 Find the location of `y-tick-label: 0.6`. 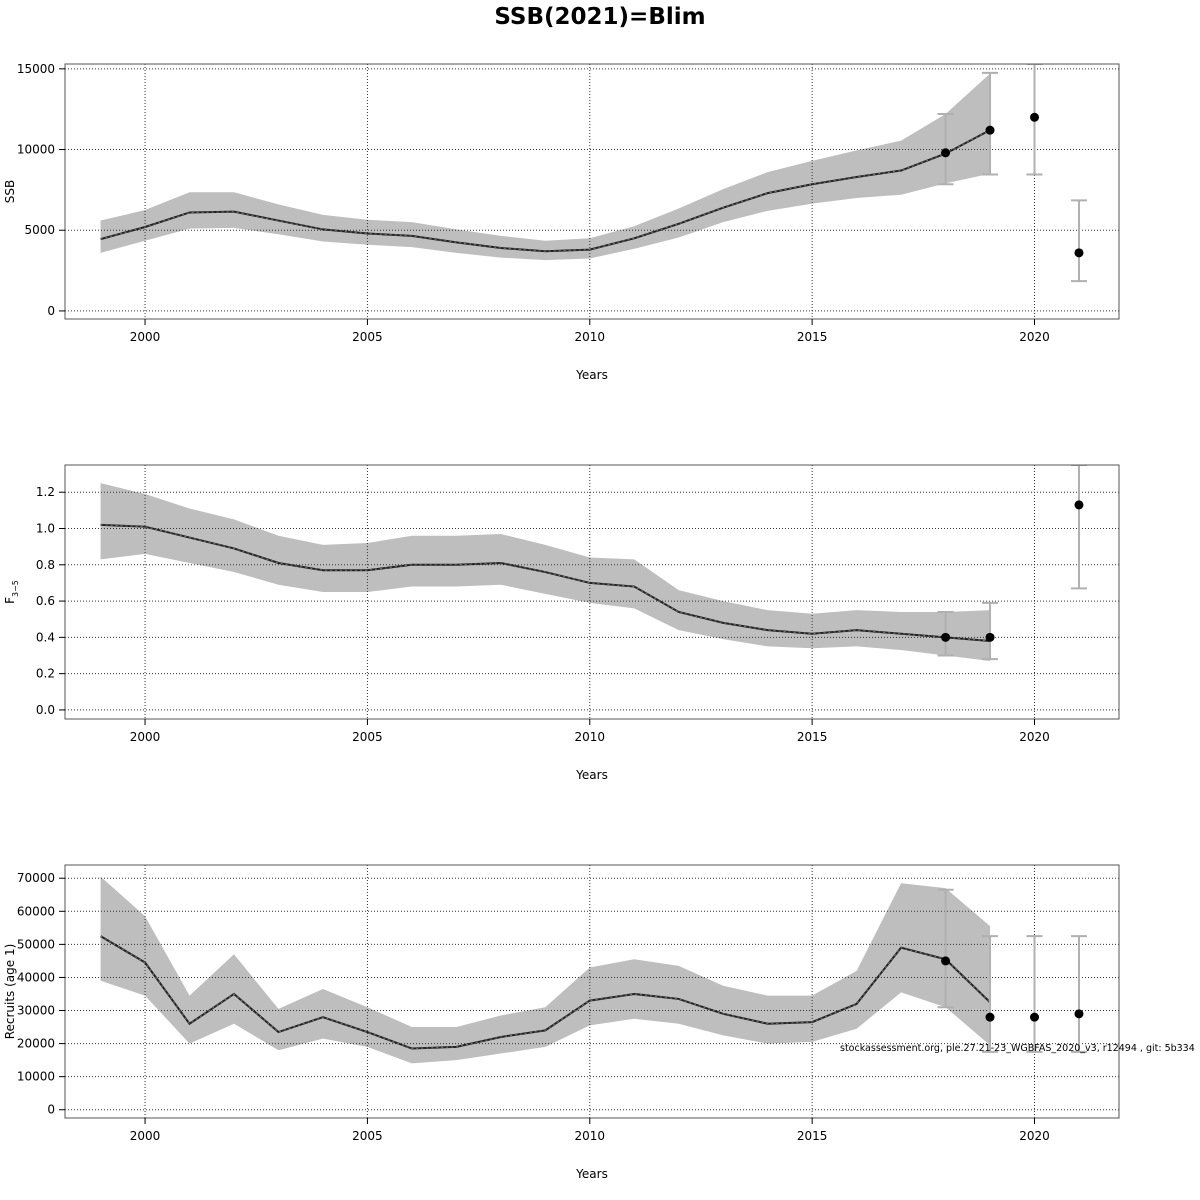

y-tick-label: 0.6 is located at coordinates (45, 601).